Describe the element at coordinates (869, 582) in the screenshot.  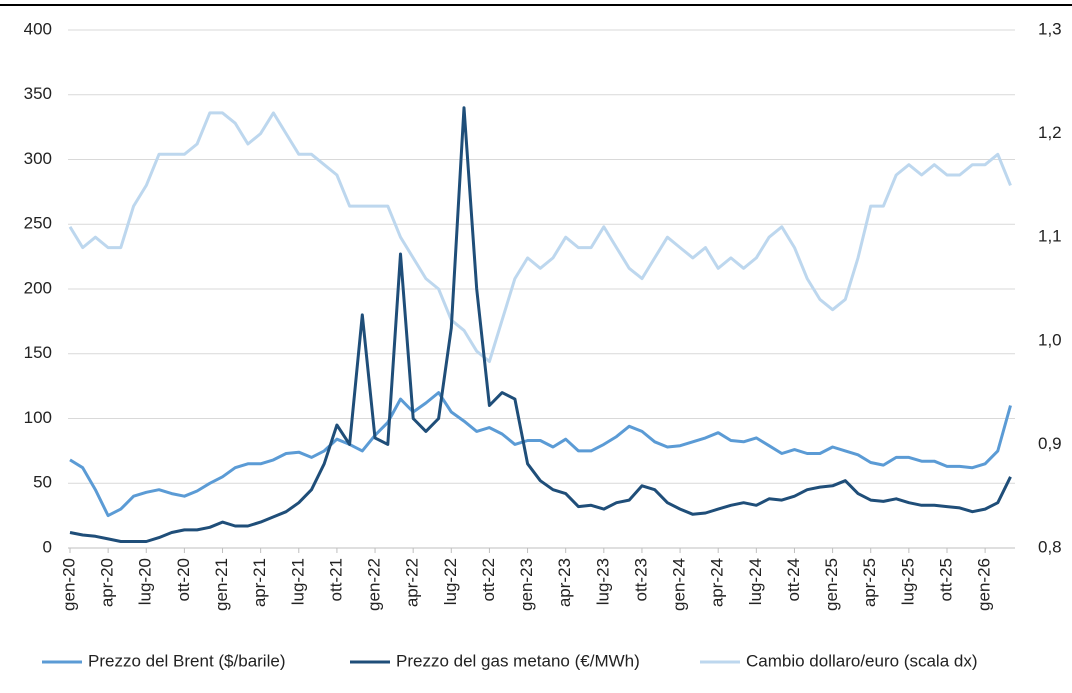
I see `x-tick-label: apr-25` at that location.